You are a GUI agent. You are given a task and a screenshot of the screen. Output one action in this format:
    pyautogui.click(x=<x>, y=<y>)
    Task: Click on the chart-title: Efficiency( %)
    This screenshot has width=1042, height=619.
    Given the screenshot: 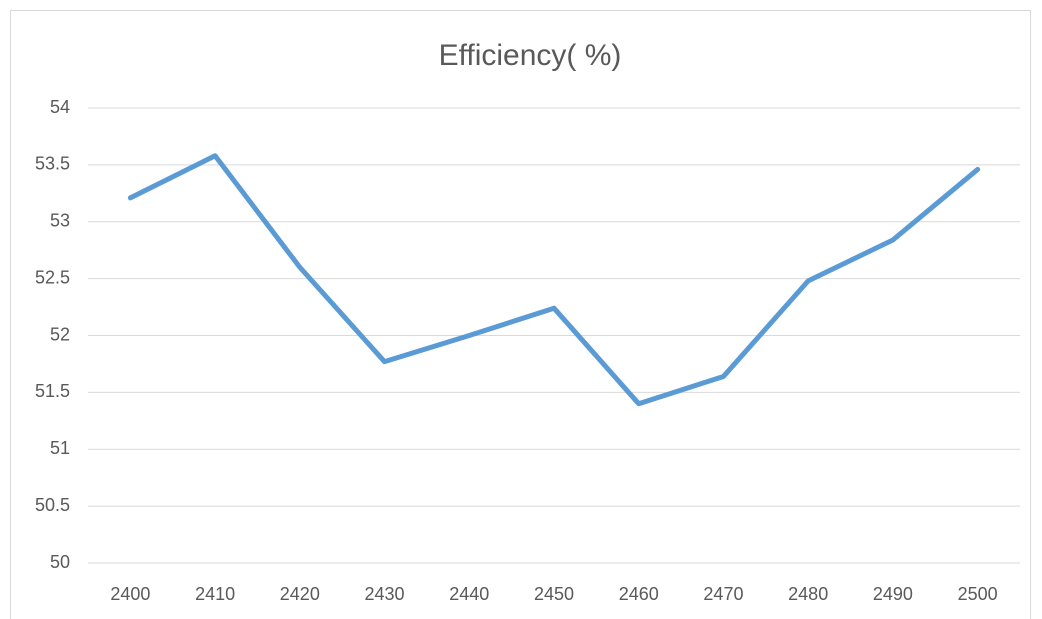 What is the action you would take?
    pyautogui.click(x=530, y=55)
    